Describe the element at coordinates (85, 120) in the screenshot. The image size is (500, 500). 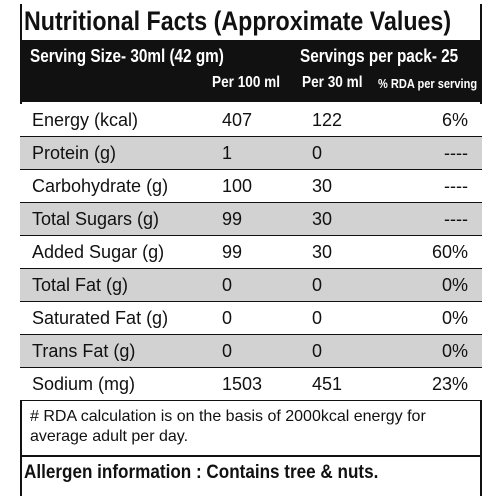
I see `nutrient-name: Energy (kcal)` at that location.